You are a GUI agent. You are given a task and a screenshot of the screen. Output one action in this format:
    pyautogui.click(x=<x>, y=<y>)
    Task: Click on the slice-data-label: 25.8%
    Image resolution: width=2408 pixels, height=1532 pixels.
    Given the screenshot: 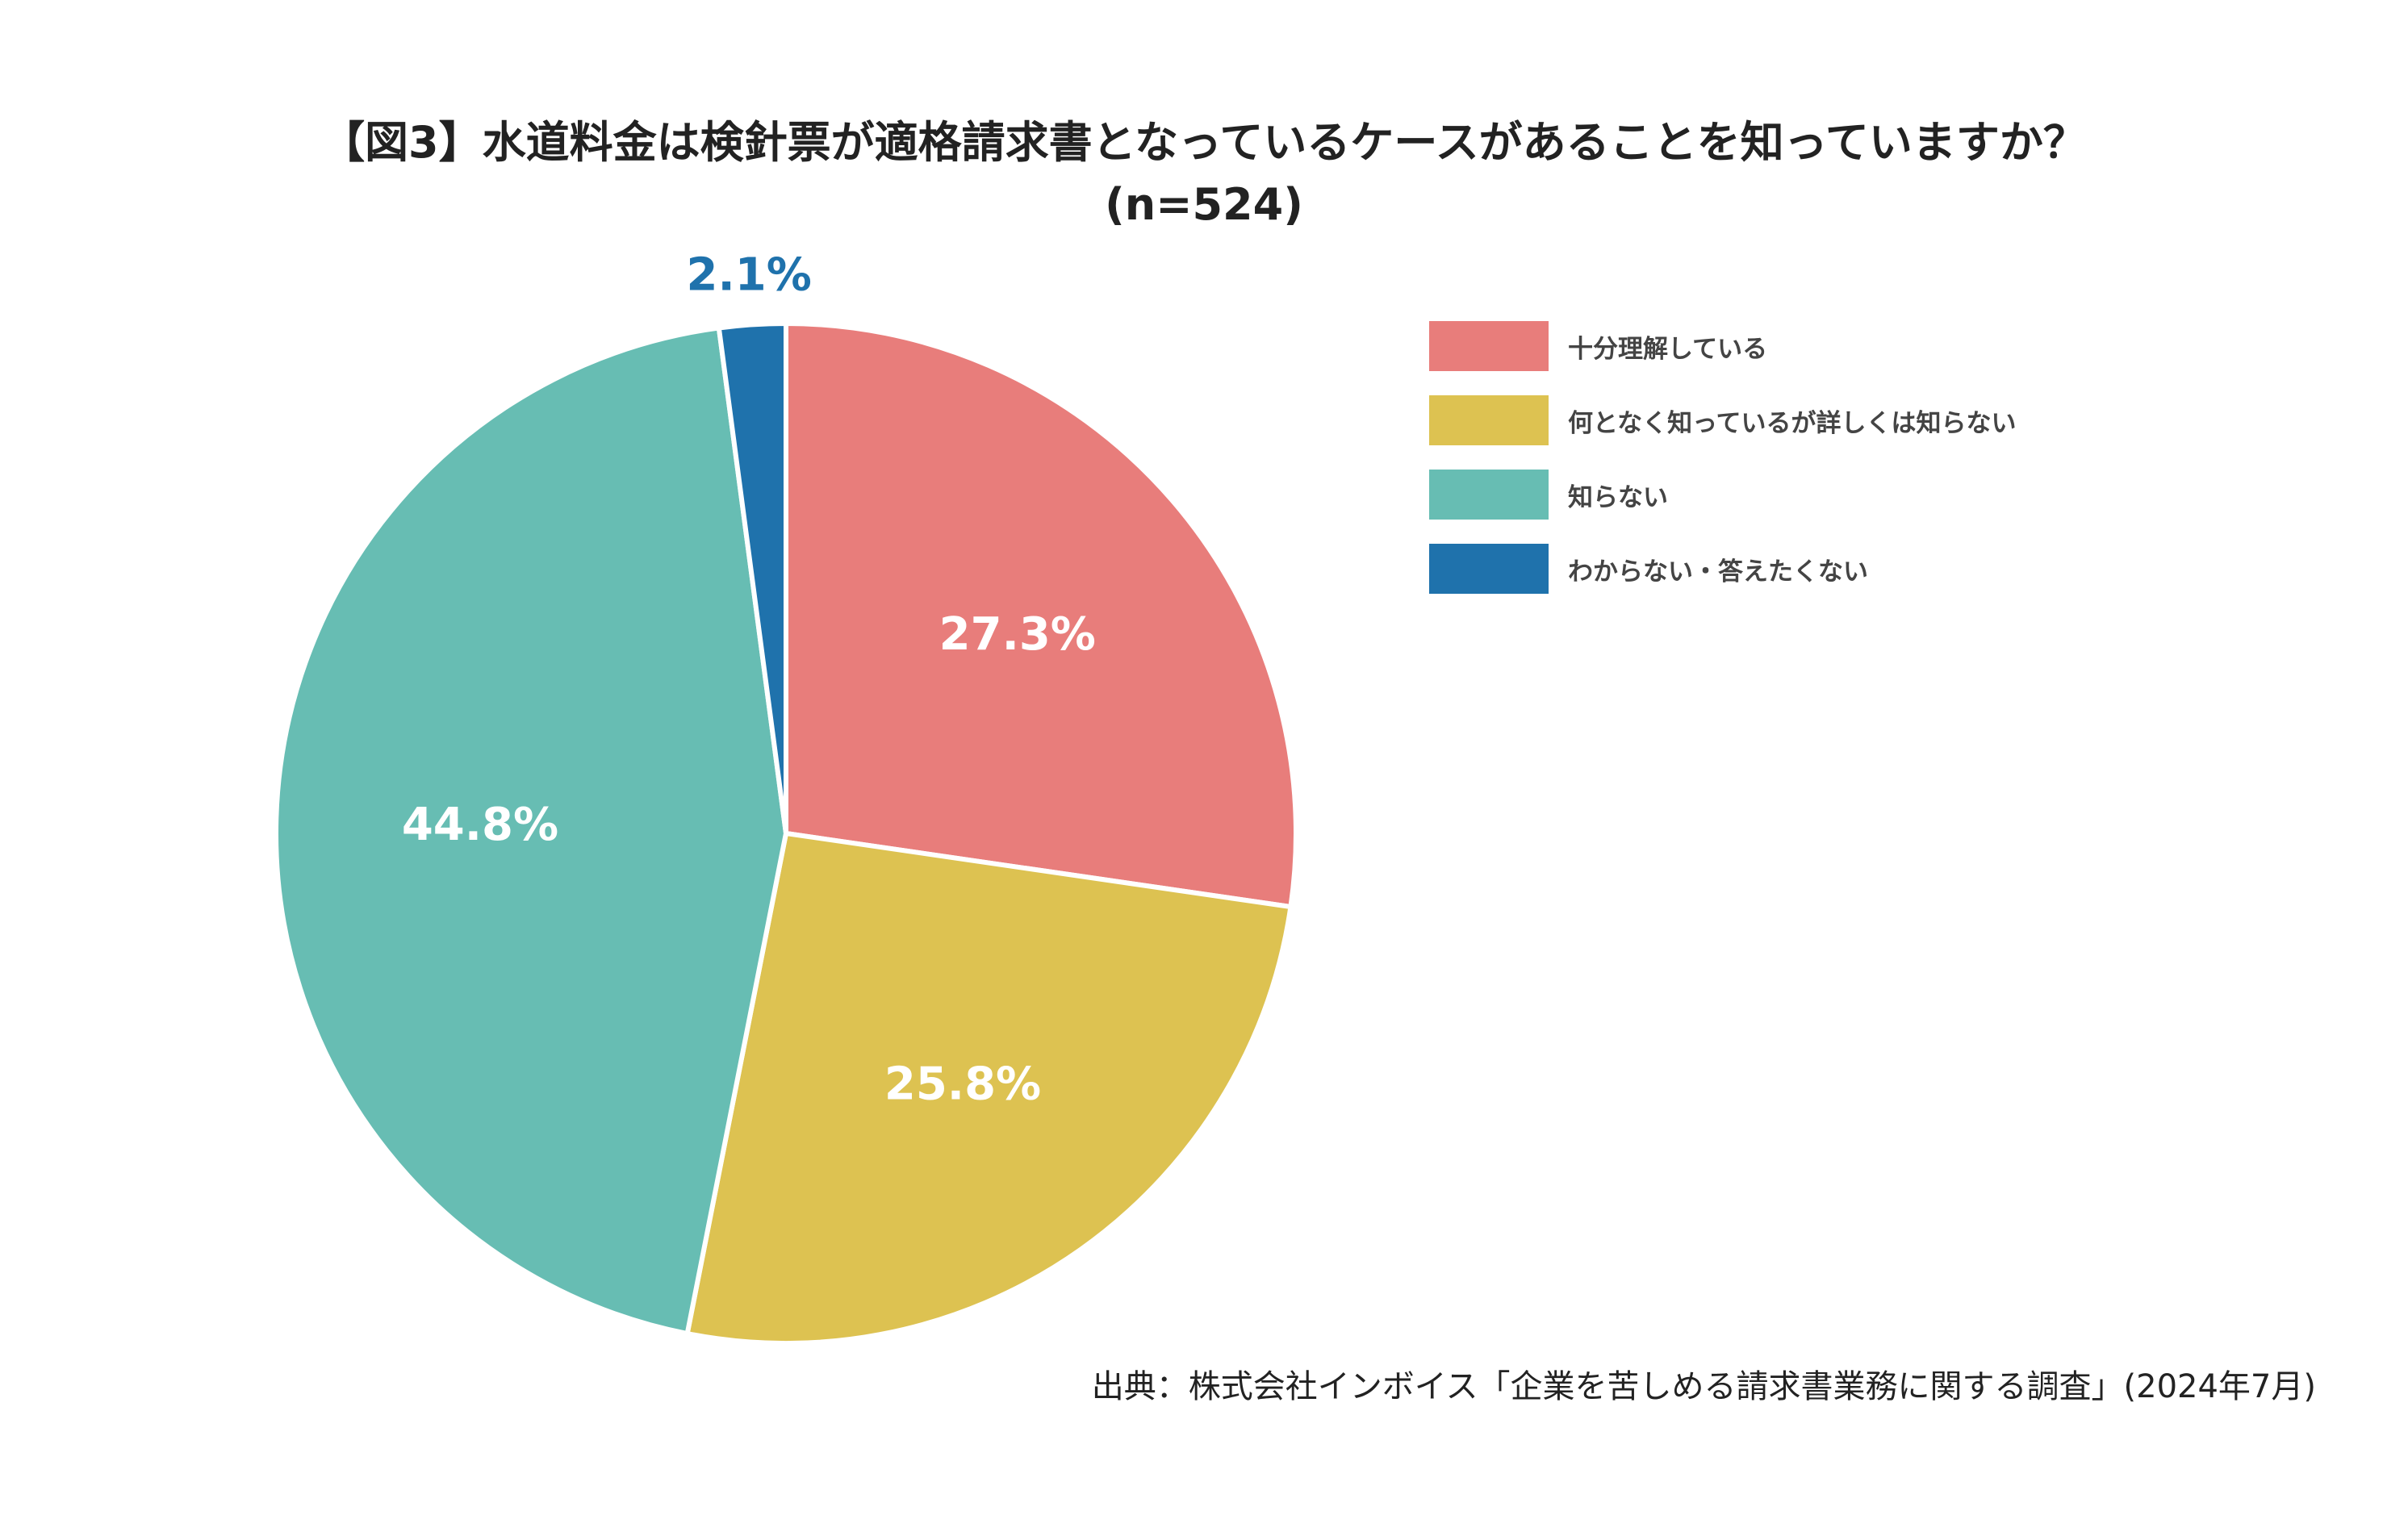 What is the action you would take?
    pyautogui.click(x=962, y=1084)
    